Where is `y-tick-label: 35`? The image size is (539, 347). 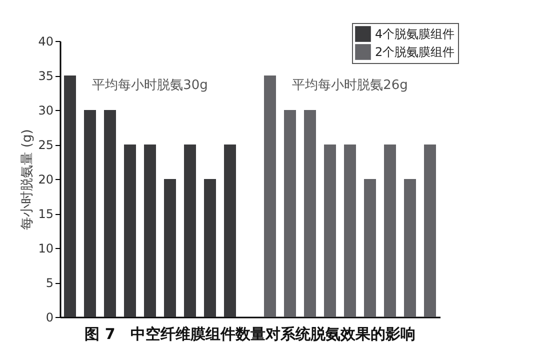 y-tick-label: 35 is located at coordinates (46, 76).